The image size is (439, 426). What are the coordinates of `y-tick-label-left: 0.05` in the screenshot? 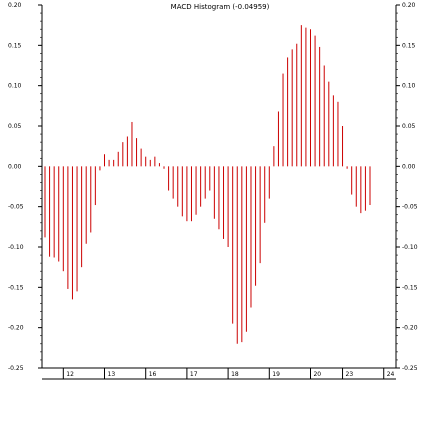 It's located at (15, 126).